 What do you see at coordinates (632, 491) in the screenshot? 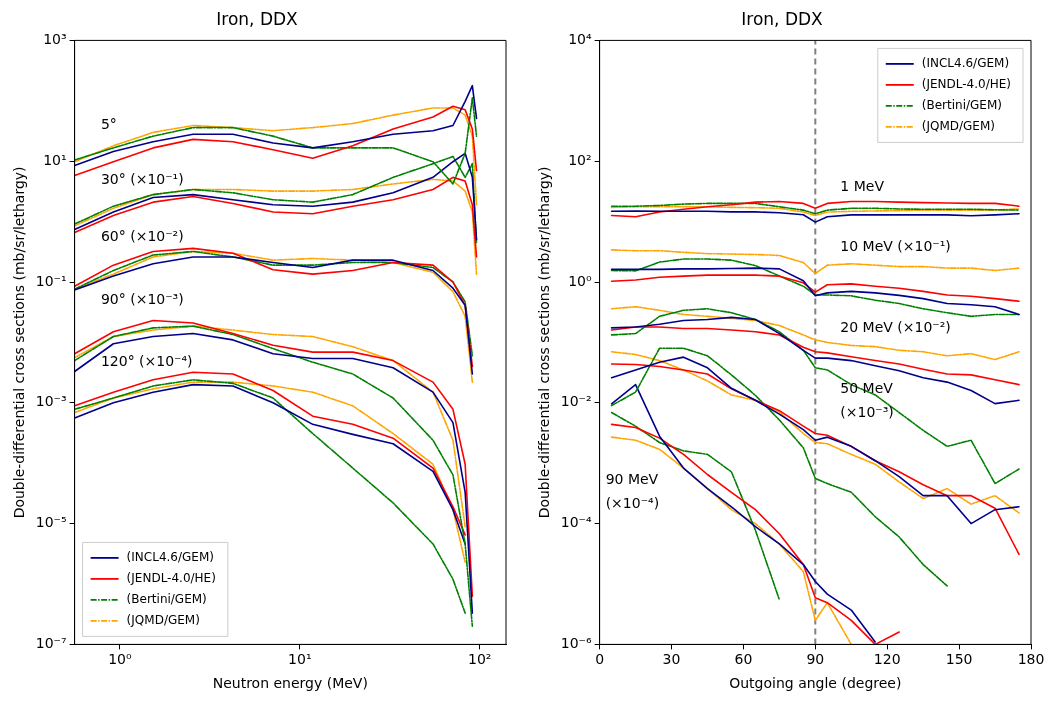
I see `annotation: 90 MeV (×10⁻⁴)` at bounding box center [632, 491].